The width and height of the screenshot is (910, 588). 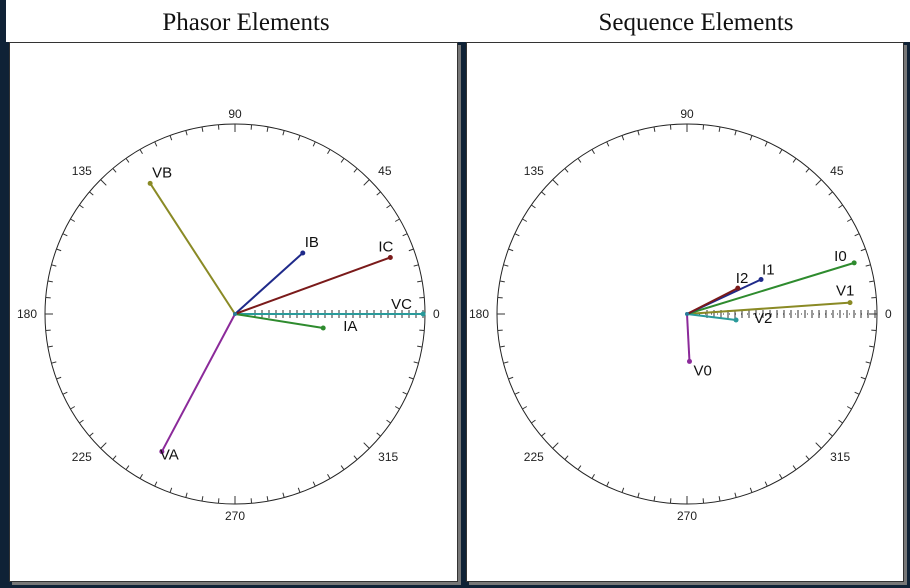 I want to click on phasor-tip-v0, so click(x=689, y=361).